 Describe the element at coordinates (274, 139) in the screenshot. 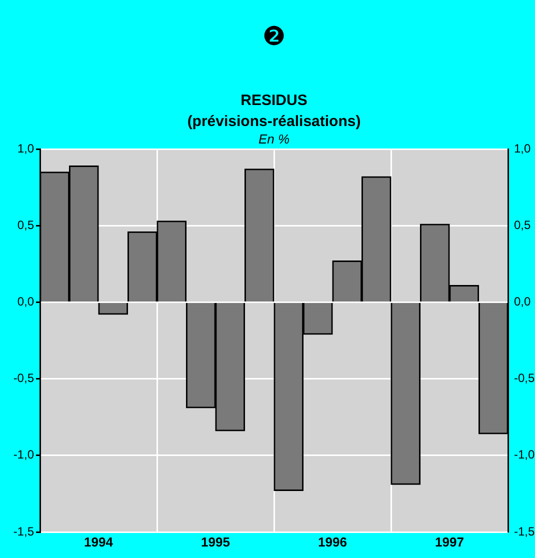

I see `y-axis-title: En %` at that location.